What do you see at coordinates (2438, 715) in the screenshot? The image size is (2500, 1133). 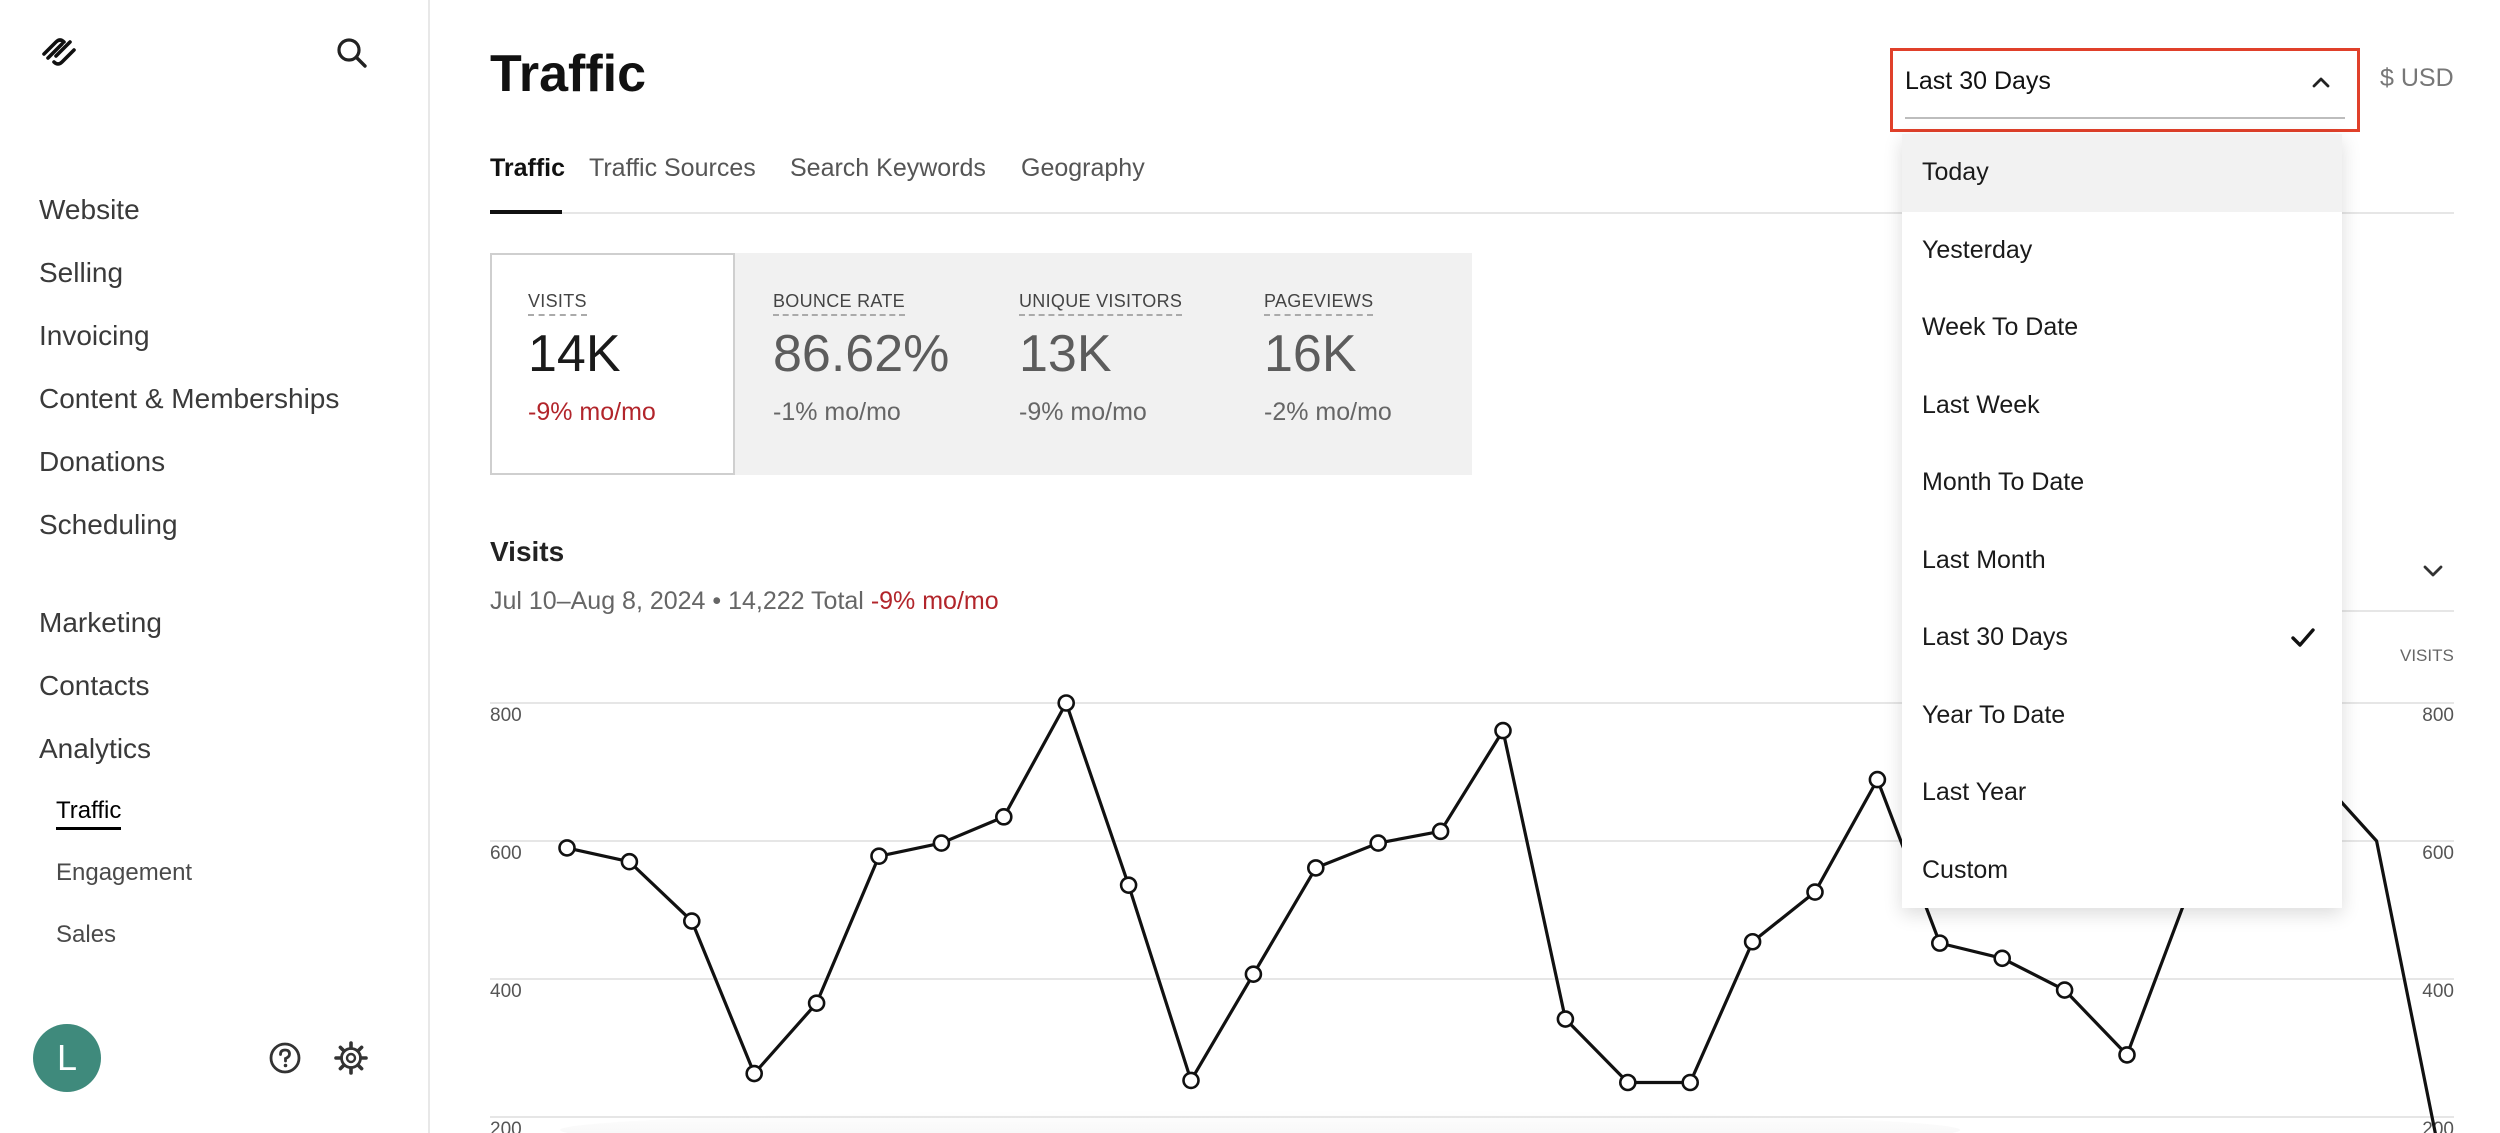 I see `y-tick-label-right: 800` at bounding box center [2438, 715].